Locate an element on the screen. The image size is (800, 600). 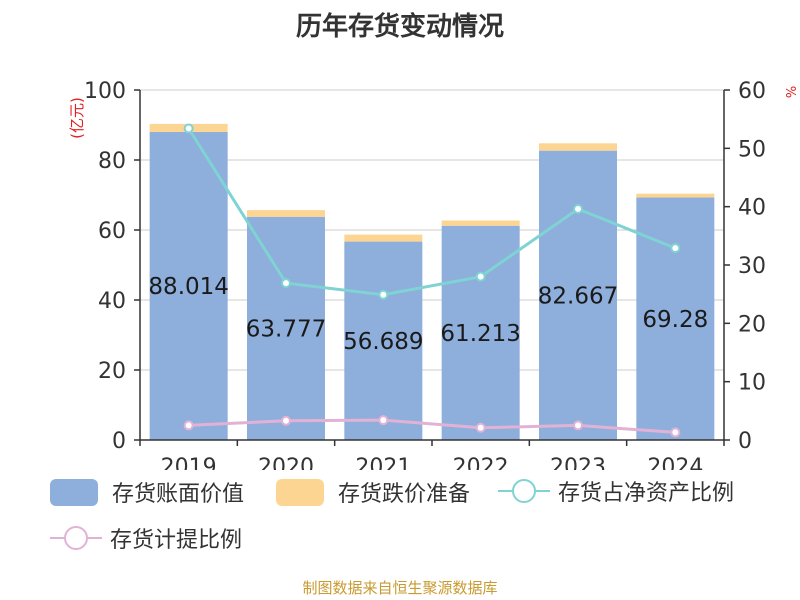
legend-line-key-net-asset-ratio is located at coordinates (524, 491).